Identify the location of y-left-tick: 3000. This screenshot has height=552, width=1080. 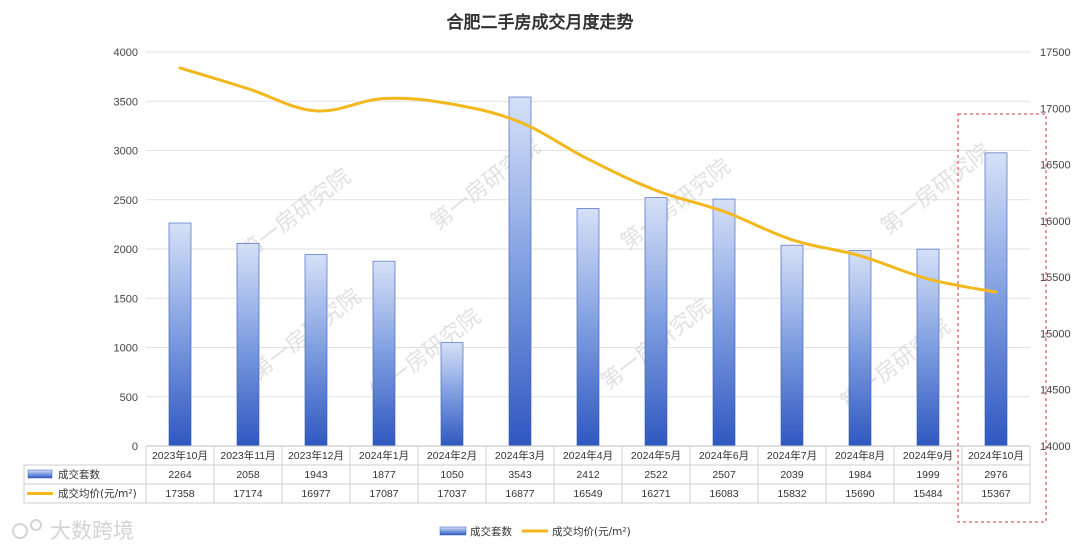
(126, 152).